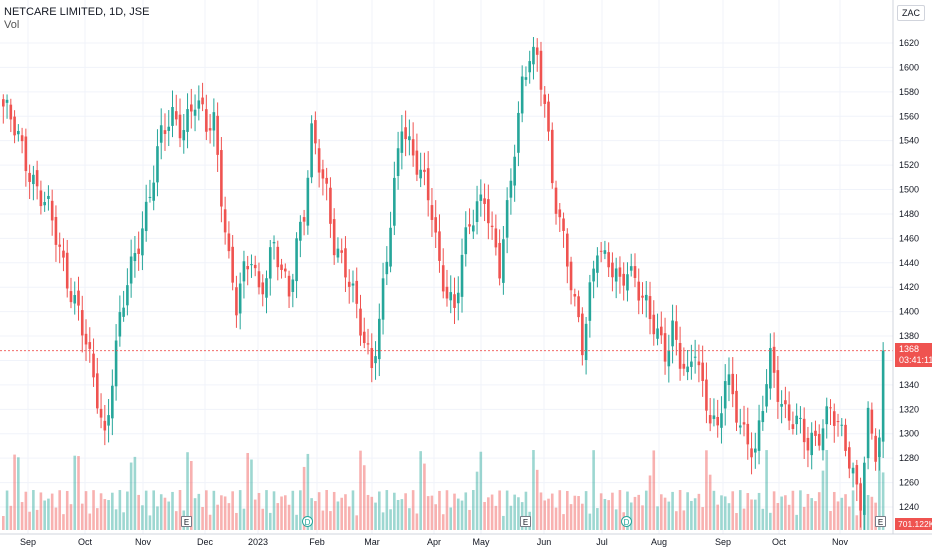  I want to click on volume-legend: Vol, so click(12, 25).